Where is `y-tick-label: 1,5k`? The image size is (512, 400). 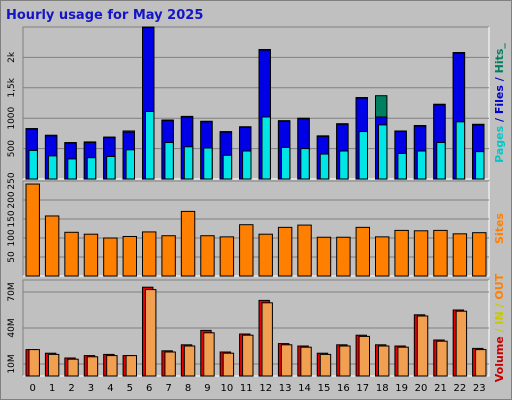
y-tick-label: 1,5k is located at coordinates (12, 87).